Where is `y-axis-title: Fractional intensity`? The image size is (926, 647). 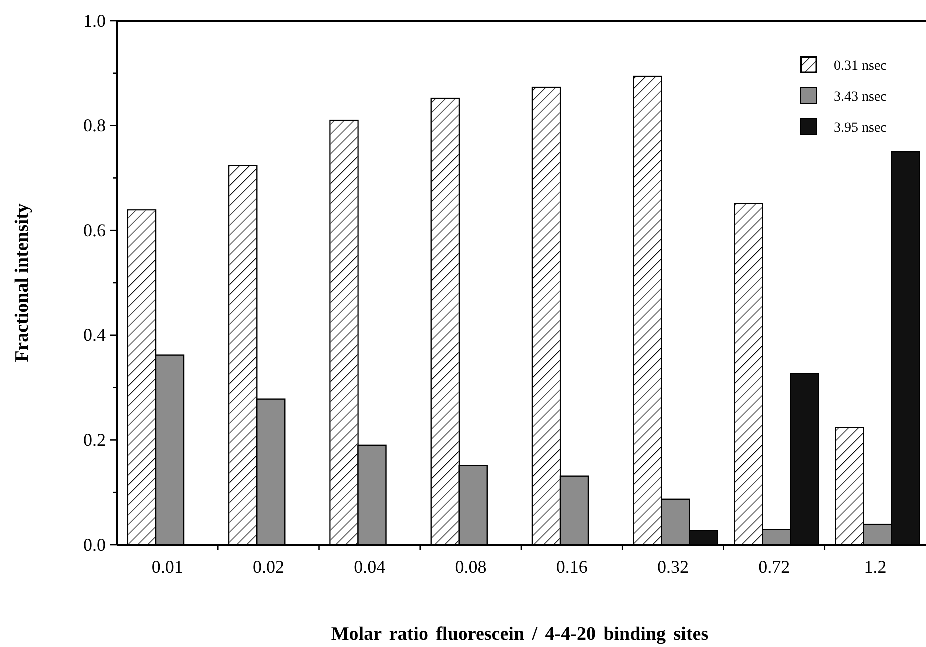 y-axis-title: Fractional intensity is located at coordinates (22, 282).